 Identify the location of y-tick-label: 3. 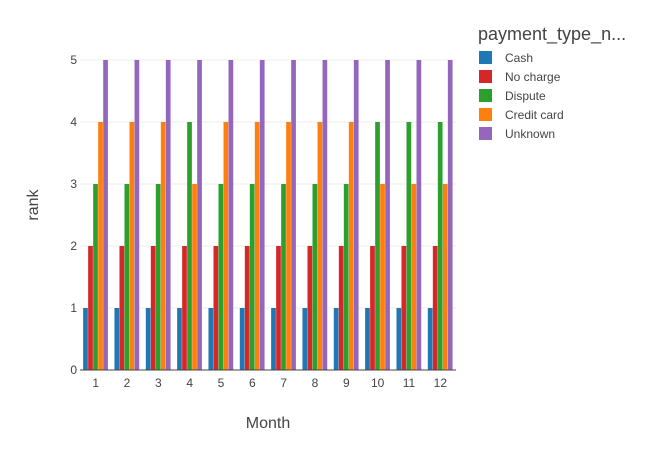
(73, 184).